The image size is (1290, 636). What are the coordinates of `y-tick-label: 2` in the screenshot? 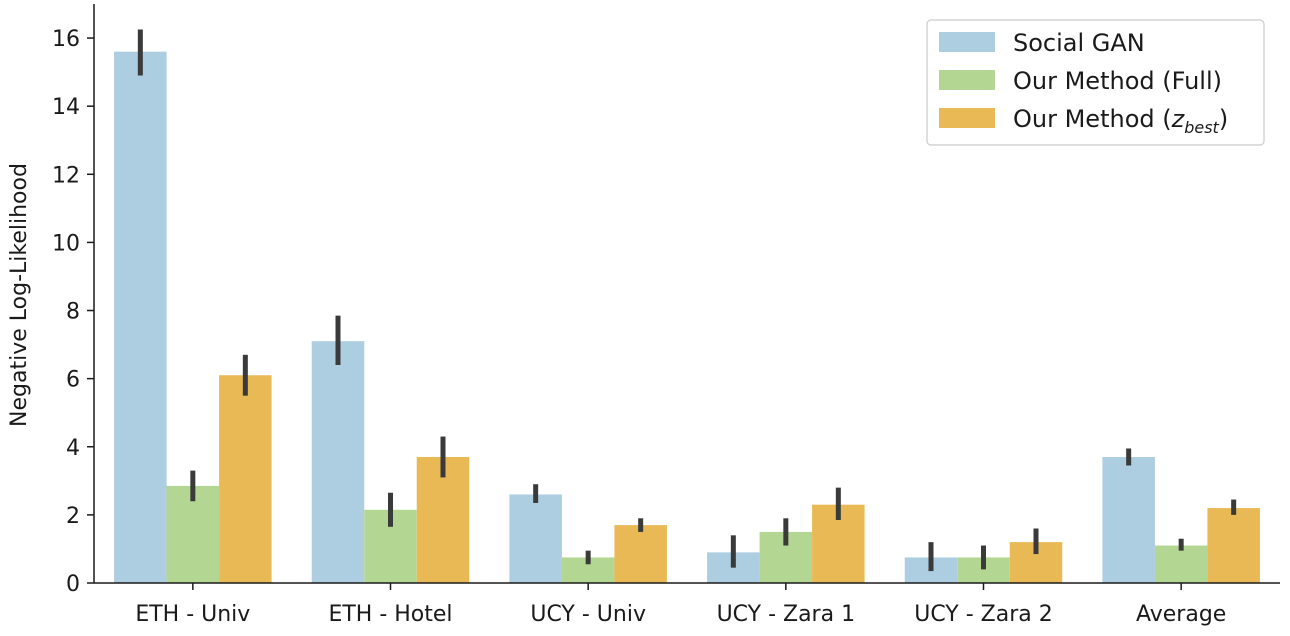 It's located at (73, 516).